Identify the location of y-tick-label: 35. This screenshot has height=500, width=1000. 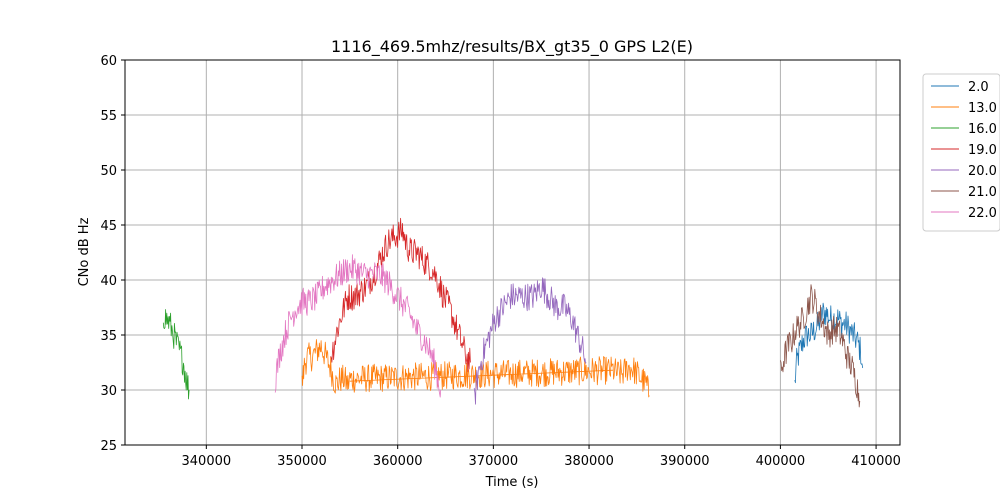
(108, 336).